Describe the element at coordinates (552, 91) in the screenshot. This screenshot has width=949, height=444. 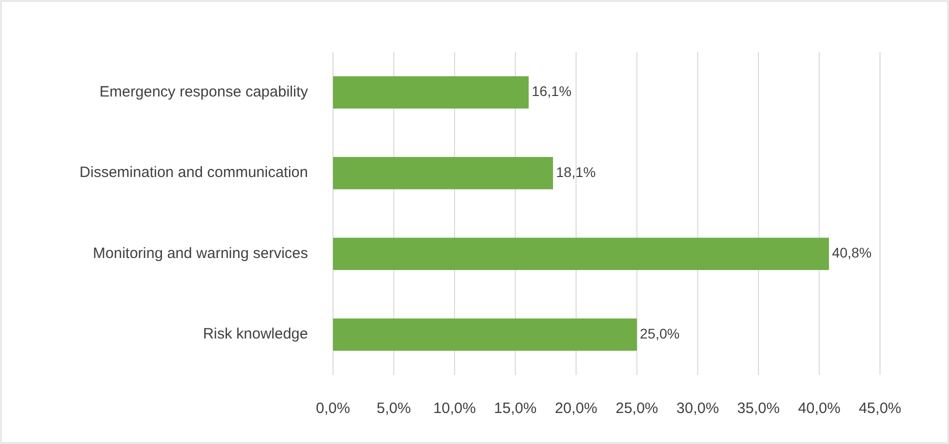
I see `data-label: 16,1%` at that location.